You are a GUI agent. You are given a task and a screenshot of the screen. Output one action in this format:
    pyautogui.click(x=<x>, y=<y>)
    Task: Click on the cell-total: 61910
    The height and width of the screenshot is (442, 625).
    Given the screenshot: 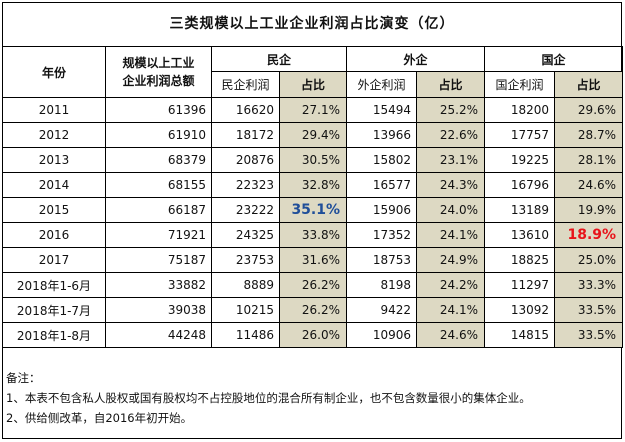 What is the action you would take?
    pyautogui.click(x=158, y=135)
    